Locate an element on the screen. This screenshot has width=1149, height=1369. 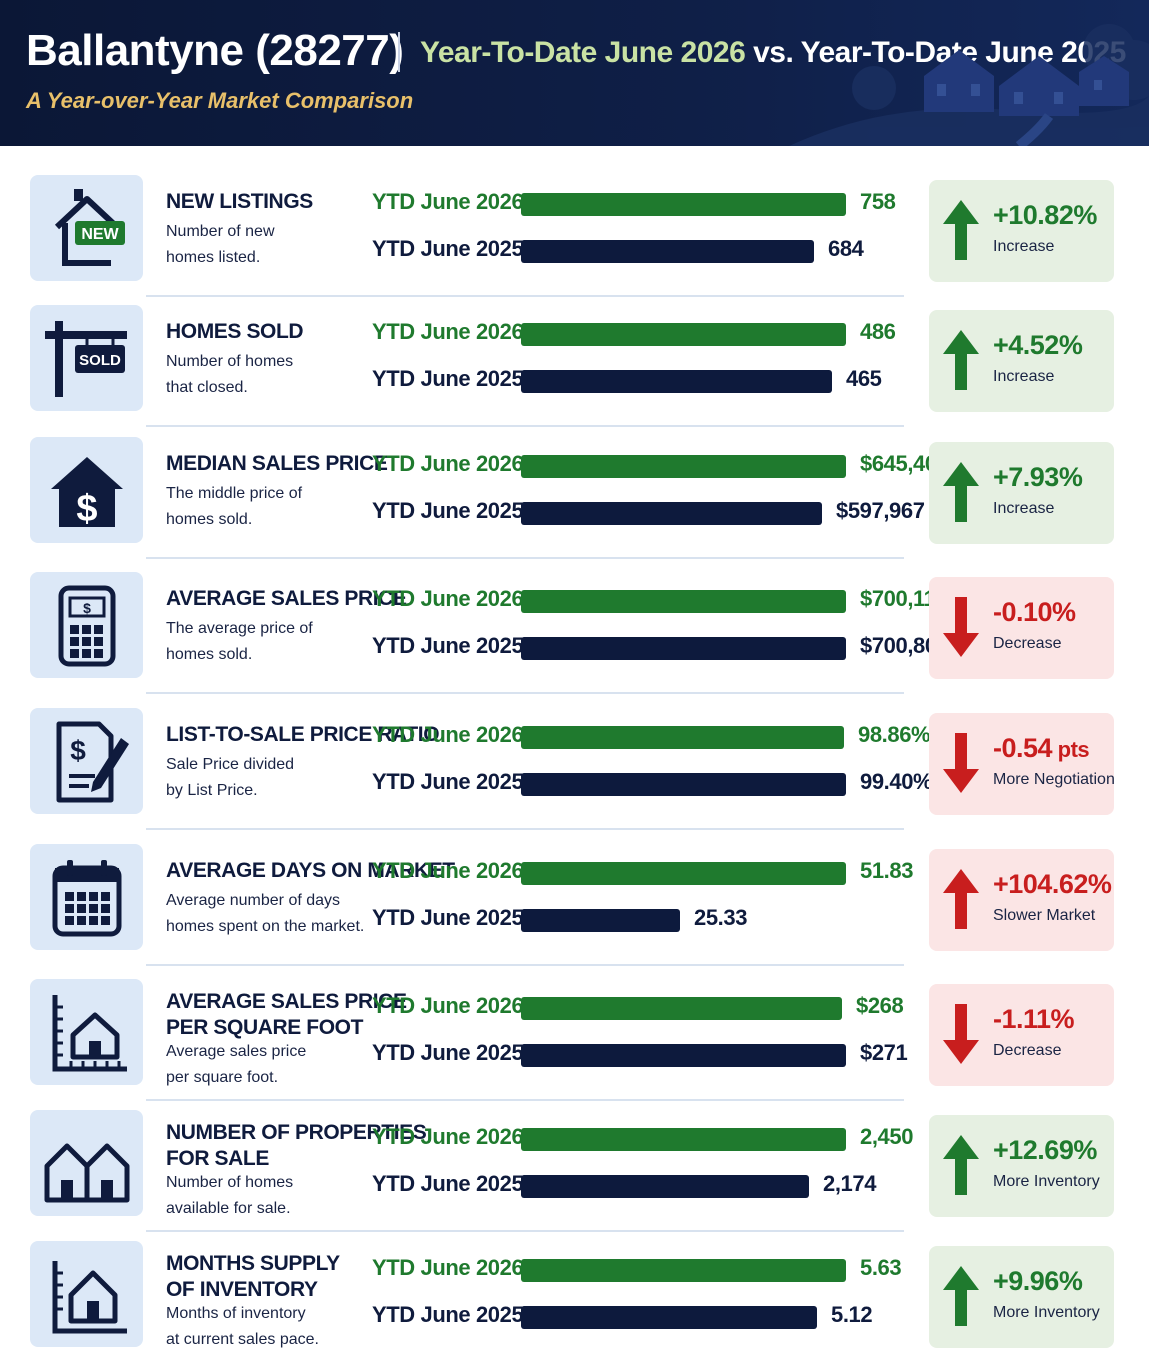
bar-value-previous: $597,967 is located at coordinates (880, 510).